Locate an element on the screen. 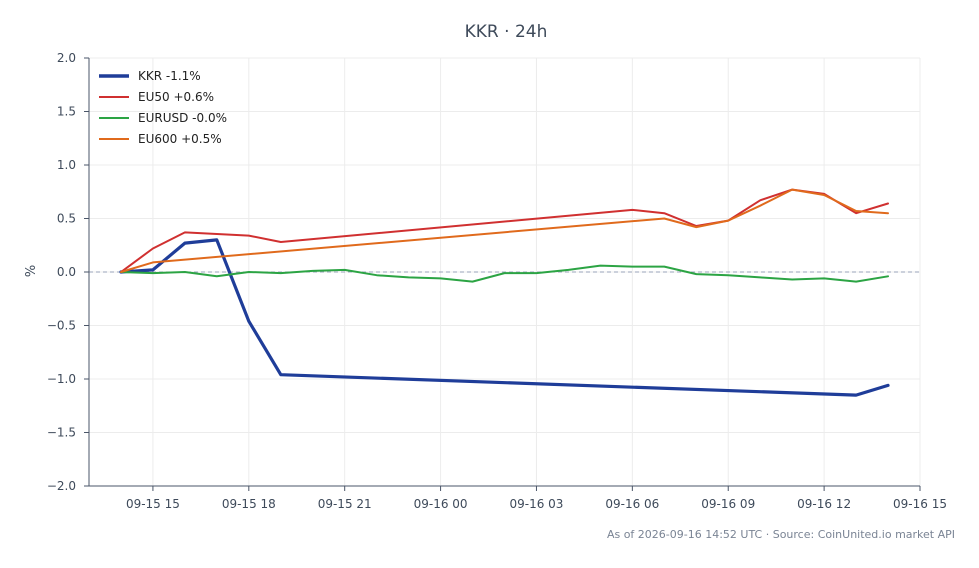 The width and height of the screenshot is (979, 568). y-tick-label: −1.5 is located at coordinates (61, 433).